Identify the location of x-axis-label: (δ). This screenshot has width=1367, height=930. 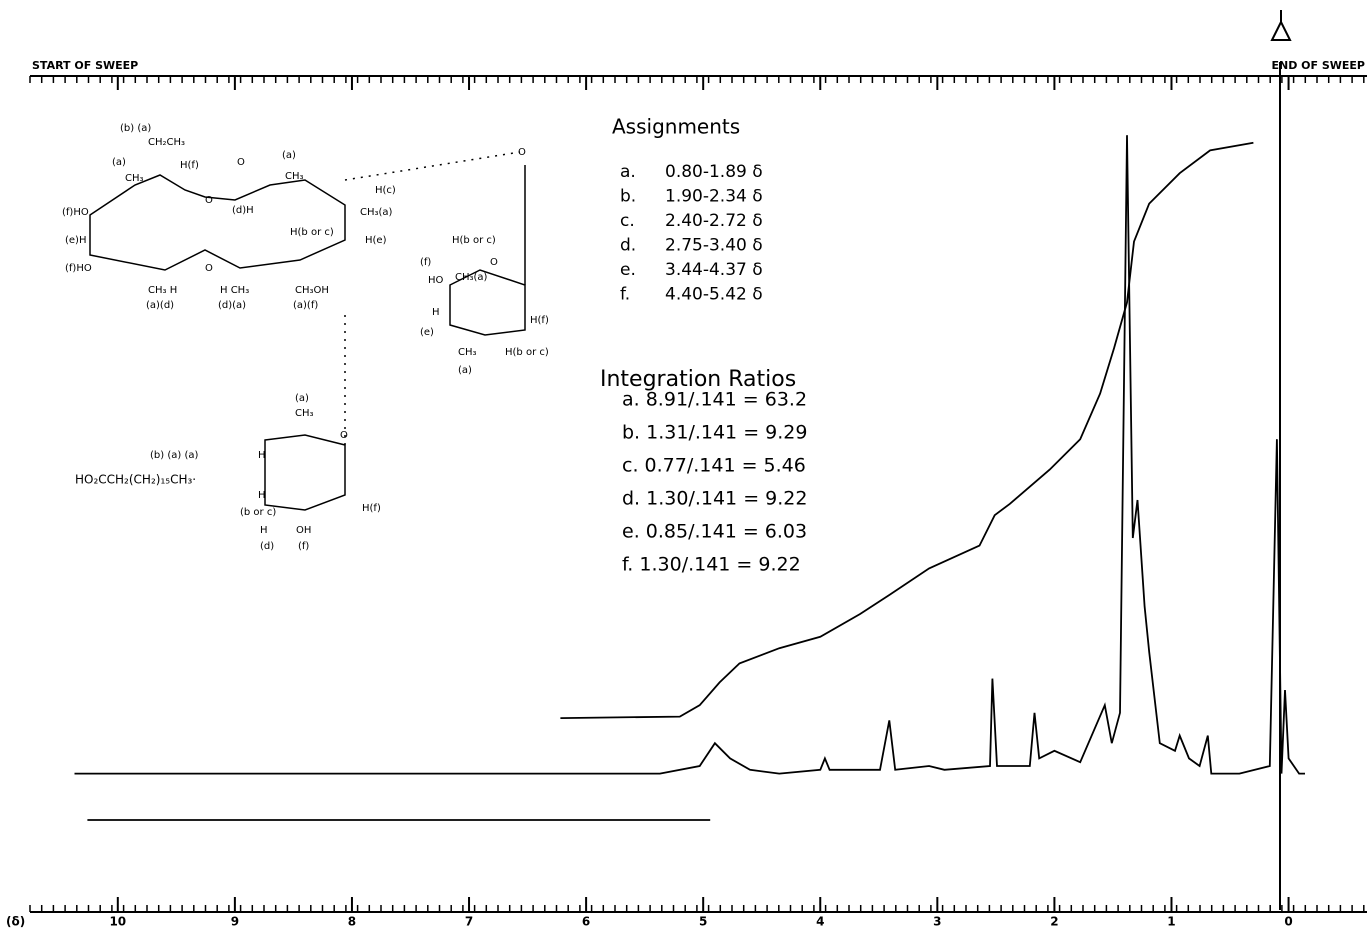
(15, 922).